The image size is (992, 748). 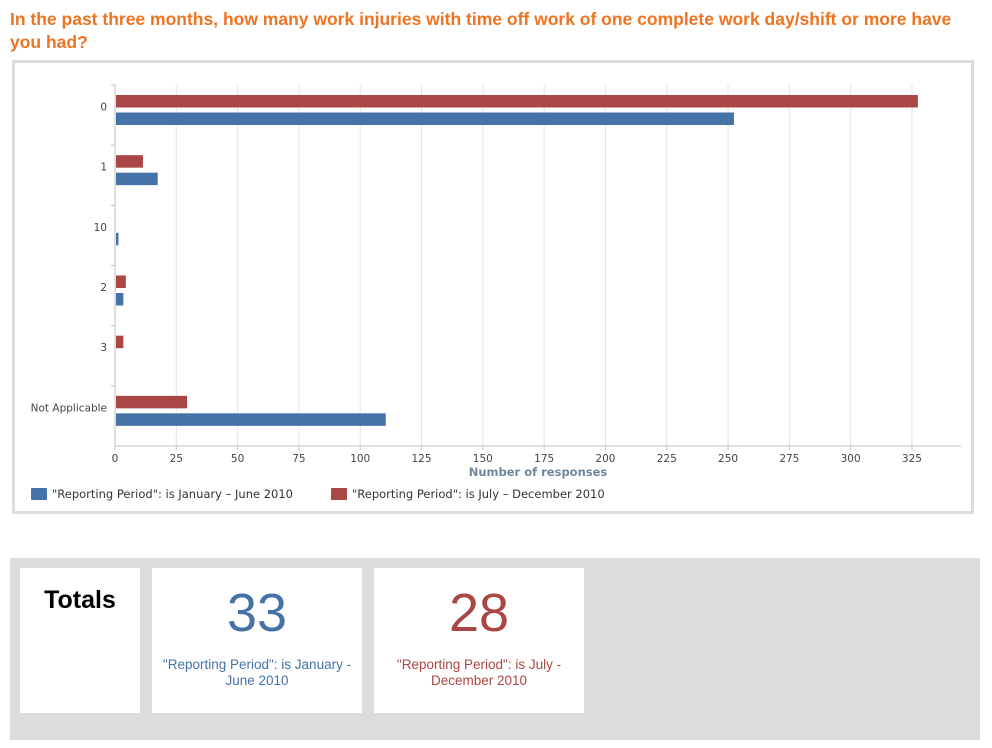 What do you see at coordinates (257, 613) in the screenshot?
I see `total-value-jan-jun: 33` at bounding box center [257, 613].